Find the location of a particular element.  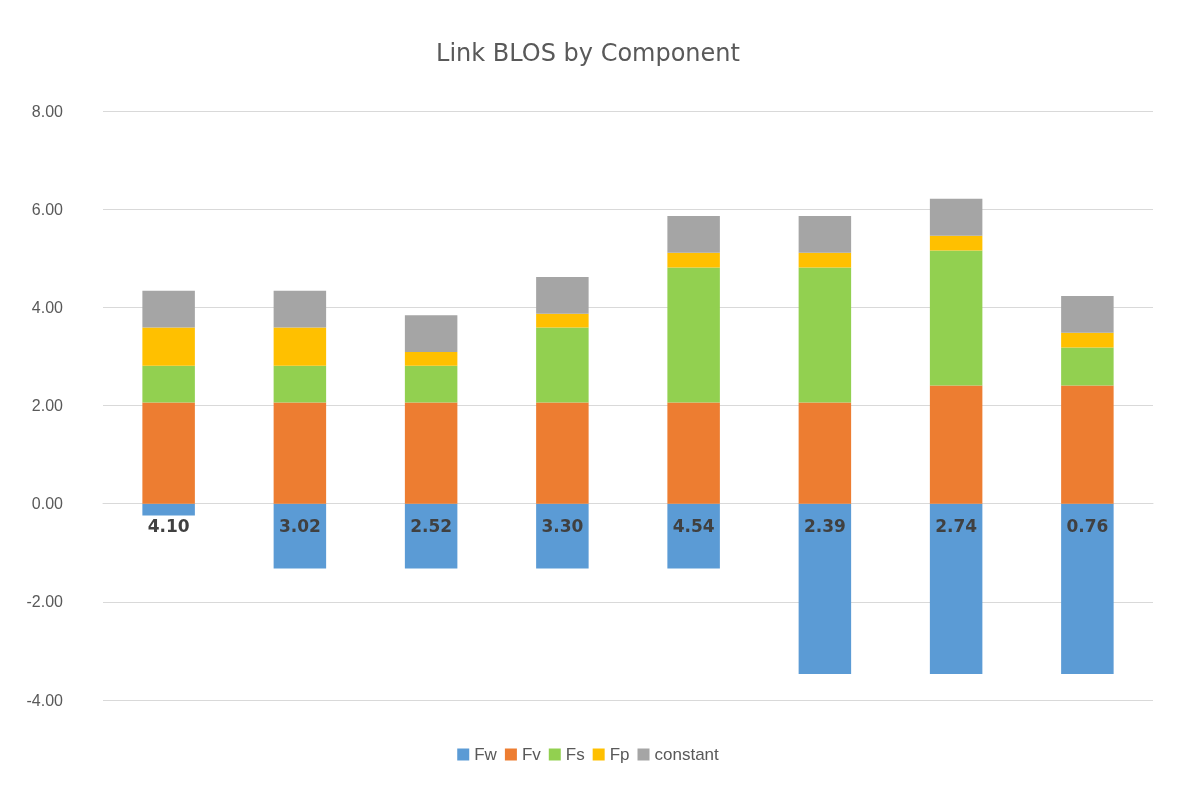

chart-title: Link BLOS by Component is located at coordinates (588, 53).